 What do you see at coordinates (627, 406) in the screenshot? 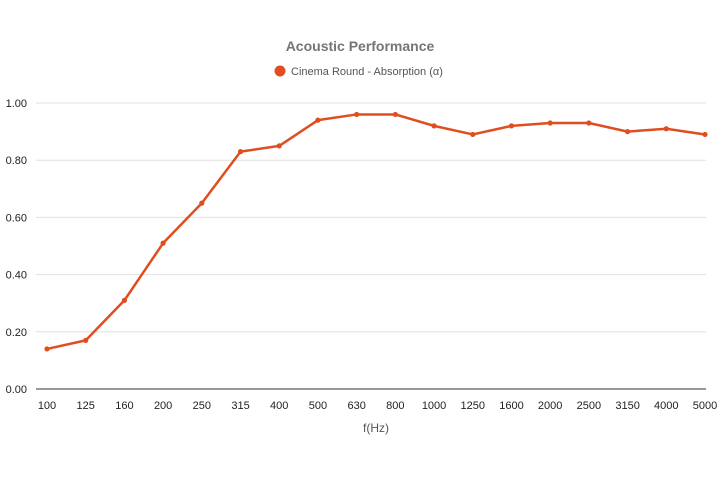
I see `x-tick-label: 3150` at bounding box center [627, 406].